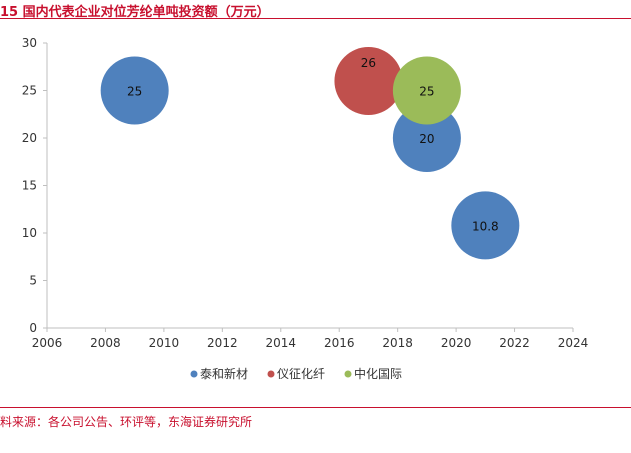 The image size is (631, 453). What do you see at coordinates (105, 343) in the screenshot?
I see `x-tick-label: 2008` at bounding box center [105, 343].